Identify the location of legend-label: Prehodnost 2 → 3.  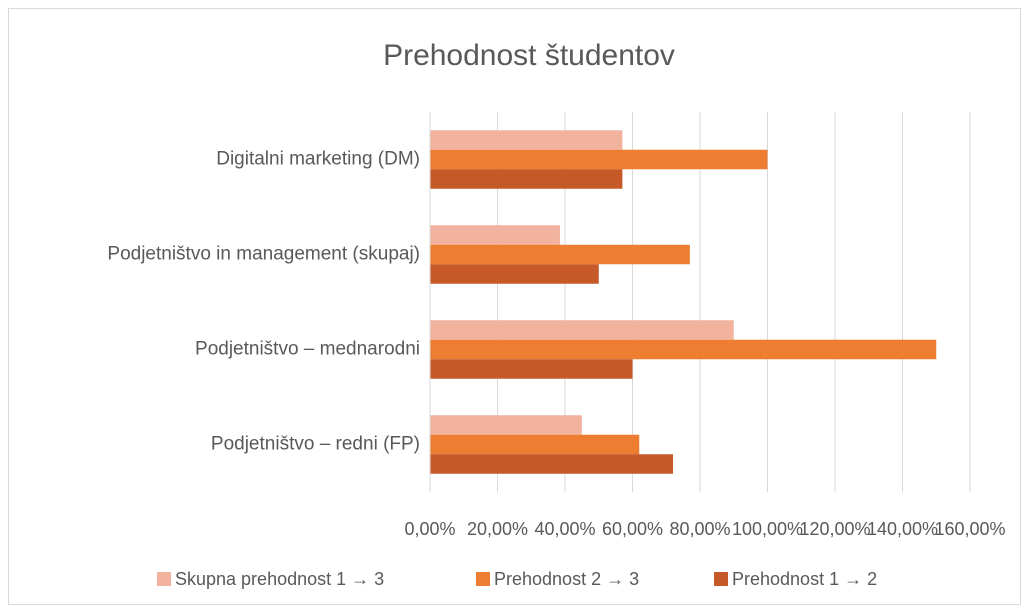
(566, 579).